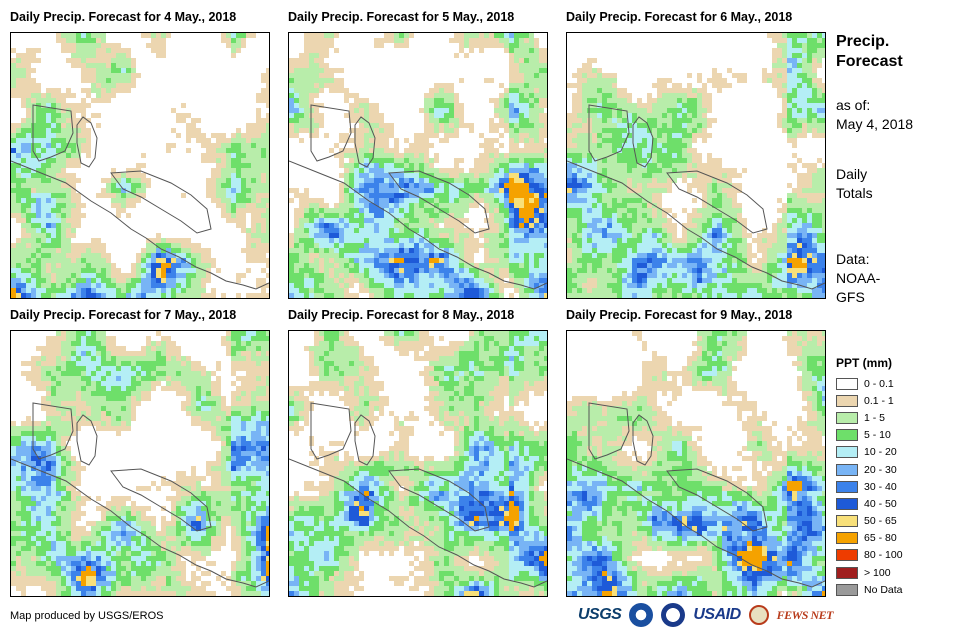  What do you see at coordinates (869, 61) in the screenshot?
I see `sidebar-title-line2: Forecast` at bounding box center [869, 61].